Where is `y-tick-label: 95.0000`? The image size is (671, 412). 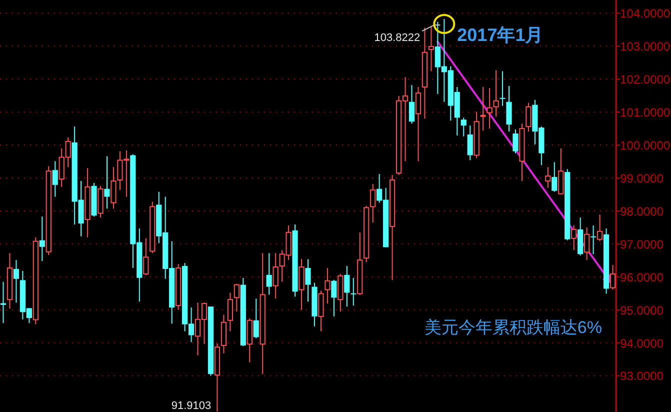 y-tick-label: 95.0000 is located at coordinates (642, 310).